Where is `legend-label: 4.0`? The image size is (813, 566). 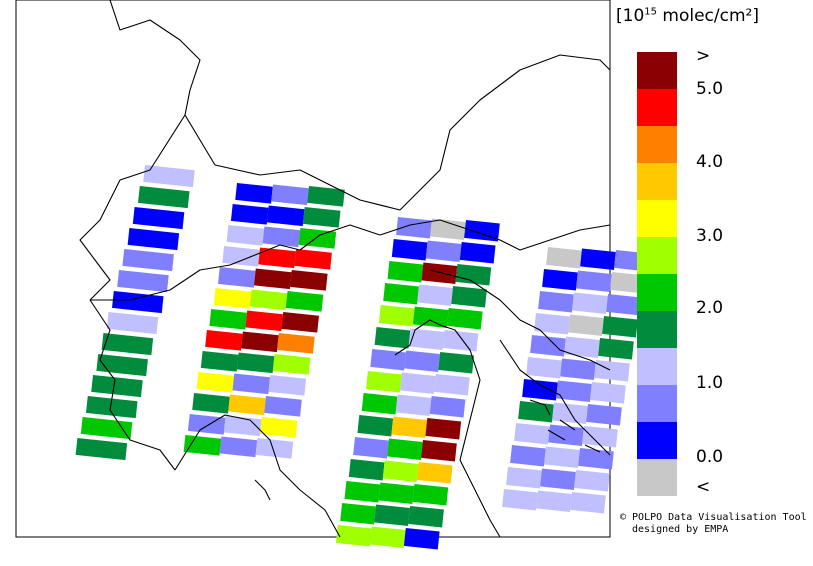
legend-label: 4.0 is located at coordinates (710, 162).